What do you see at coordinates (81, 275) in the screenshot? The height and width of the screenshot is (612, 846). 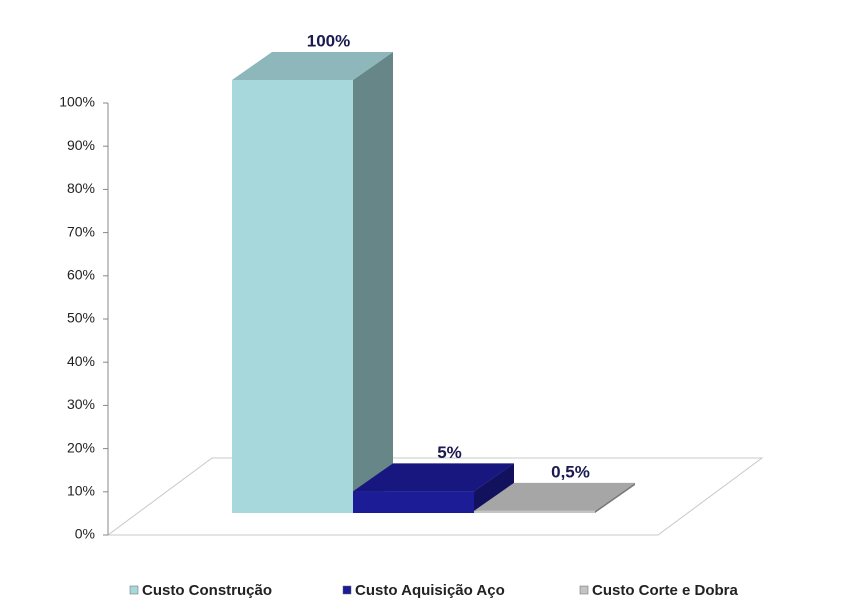 I see `y-tick-label: 60%` at bounding box center [81, 275].